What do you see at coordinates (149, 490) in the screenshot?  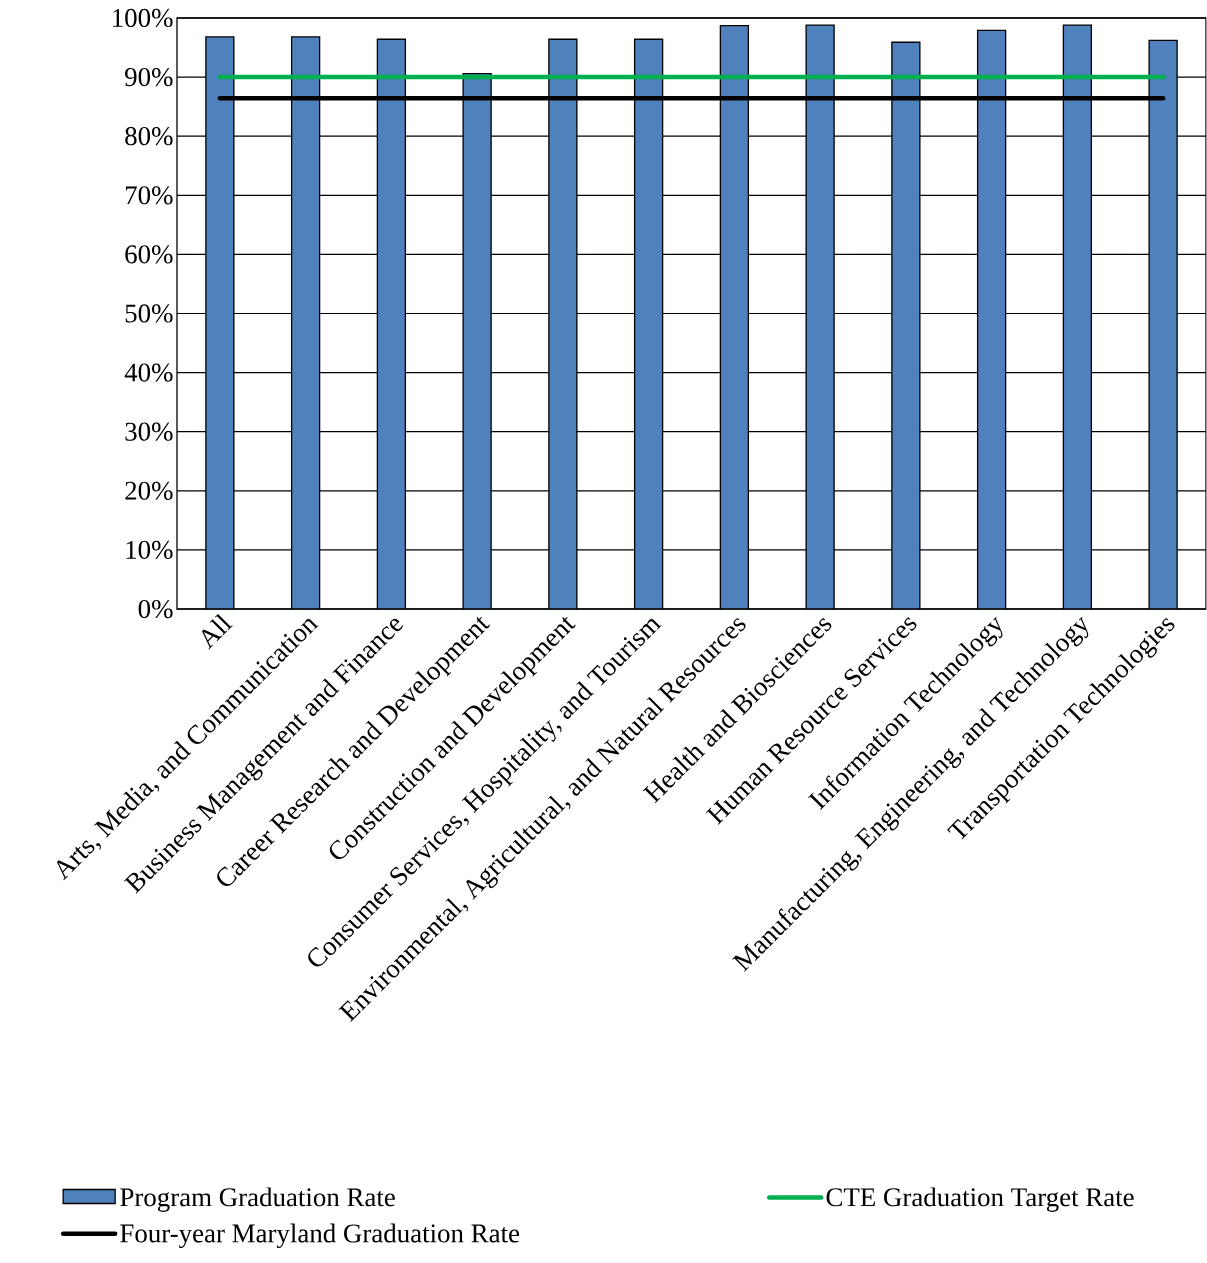 I see `y-tick-label: 20%` at bounding box center [149, 490].